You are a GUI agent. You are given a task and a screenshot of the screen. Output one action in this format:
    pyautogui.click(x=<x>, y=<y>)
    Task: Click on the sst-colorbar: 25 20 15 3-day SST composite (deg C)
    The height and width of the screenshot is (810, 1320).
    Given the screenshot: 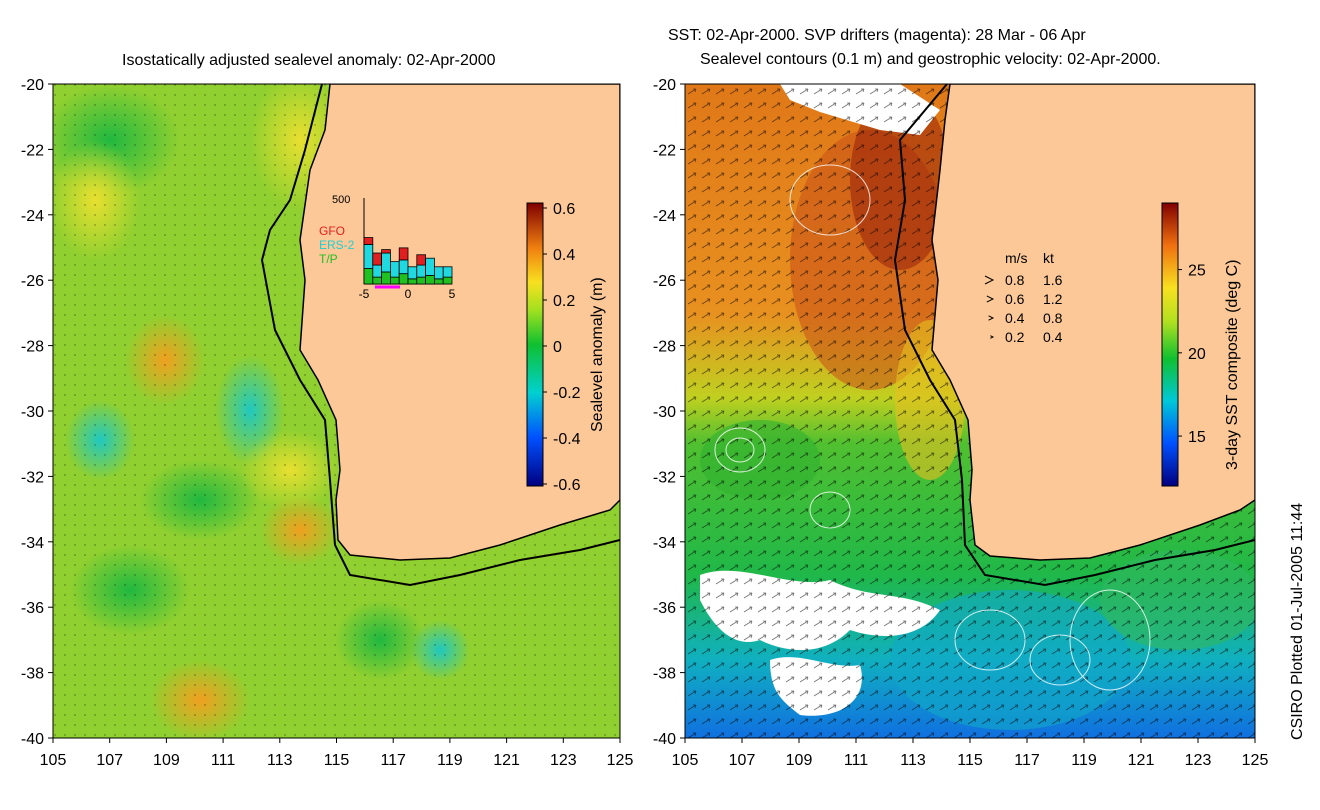 What is the action you would take?
    pyautogui.click(x=1201, y=344)
    